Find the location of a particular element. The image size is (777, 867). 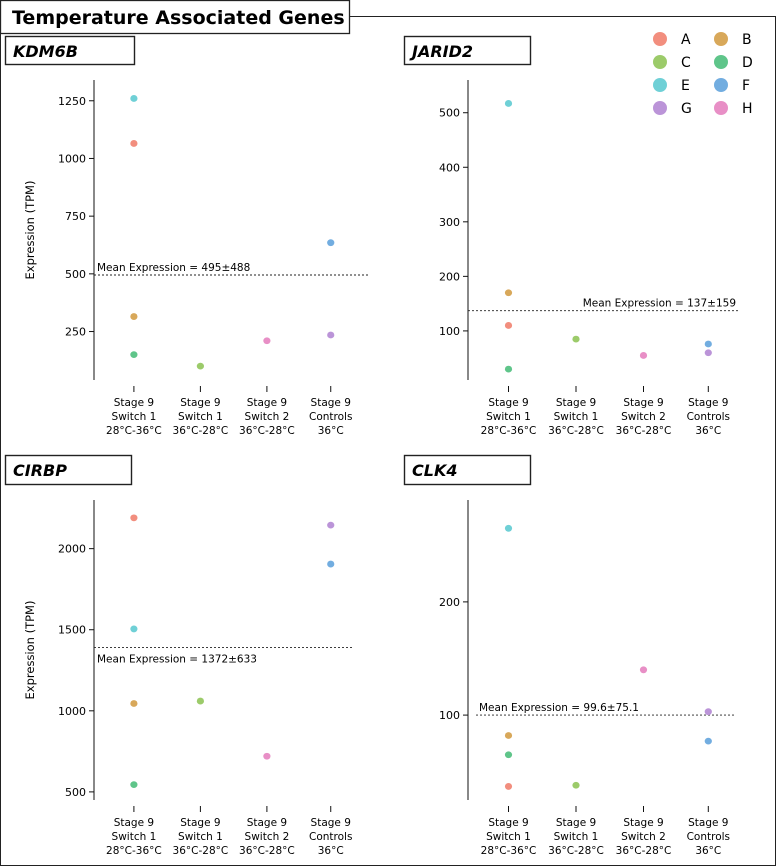

y-tick-label: 300 is located at coordinates (449, 222).